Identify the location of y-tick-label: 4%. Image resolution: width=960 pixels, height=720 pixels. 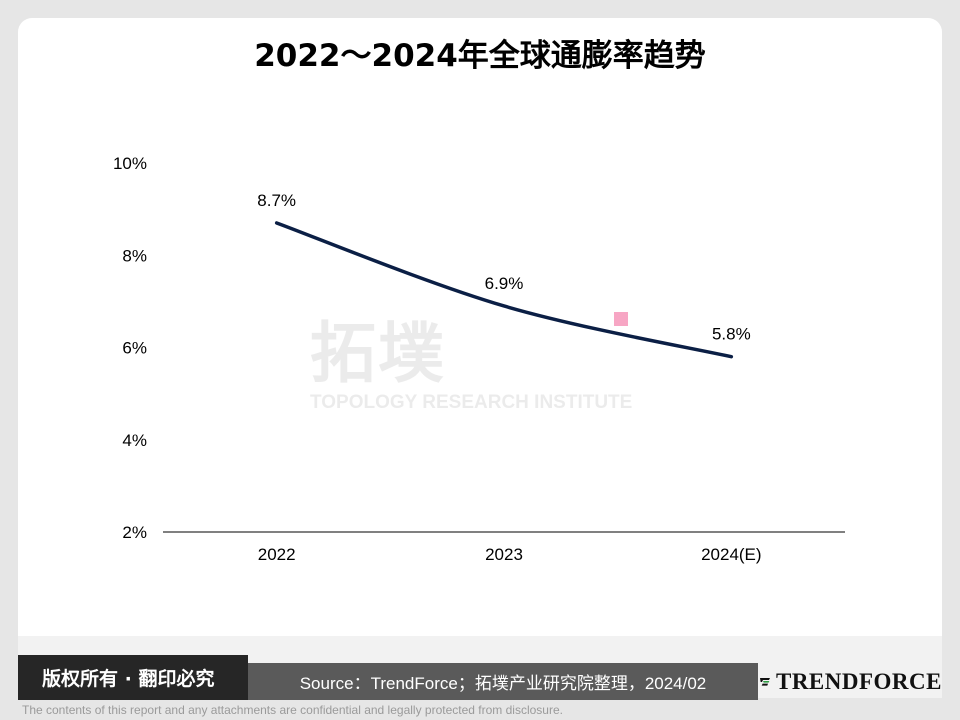
(134, 440).